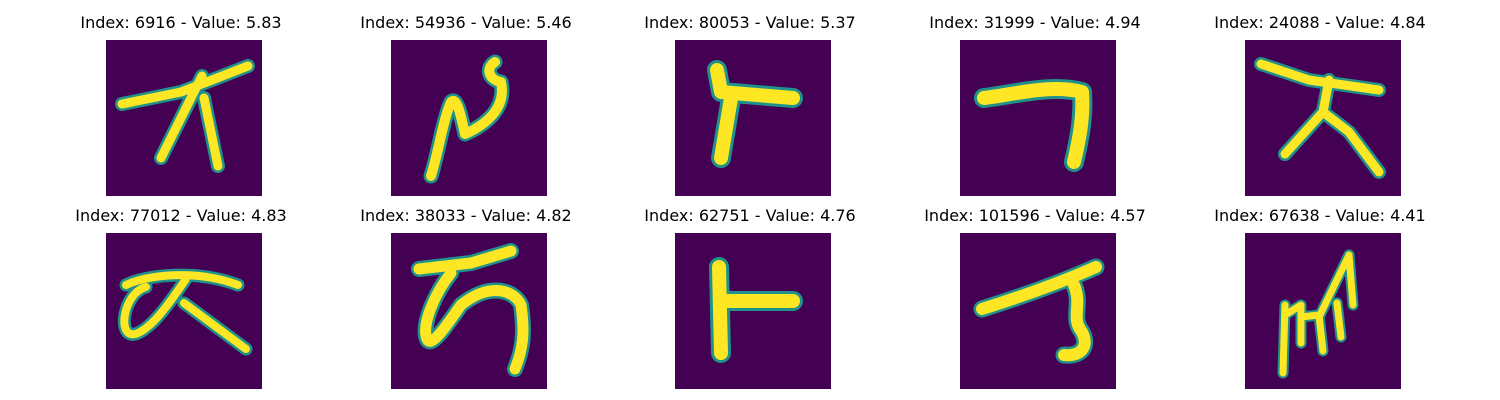  I want to click on panel-title: Index: 80053 - Value: 5.37, so click(750, 22).